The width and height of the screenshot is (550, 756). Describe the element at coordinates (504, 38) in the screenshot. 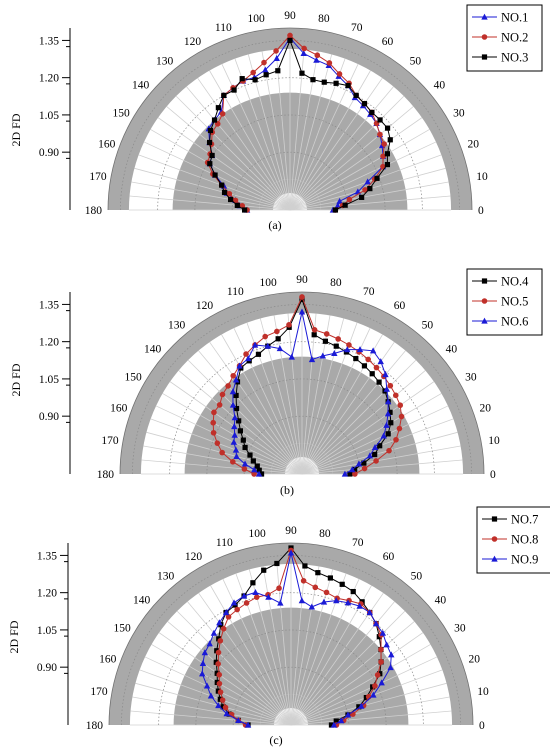

I see `legend: NO.1 NO.2 NO.3` at that location.